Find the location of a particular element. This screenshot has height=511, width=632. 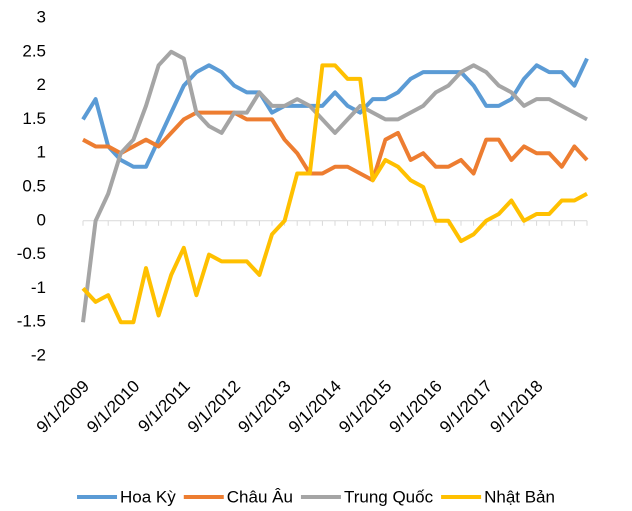

y-tick-label: 0.5 is located at coordinates (34, 185).